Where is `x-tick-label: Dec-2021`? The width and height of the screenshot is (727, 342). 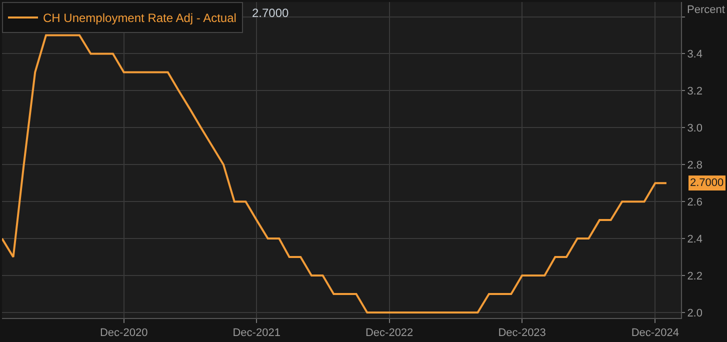 x-tick-label: Dec-2021 is located at coordinates (256, 333).